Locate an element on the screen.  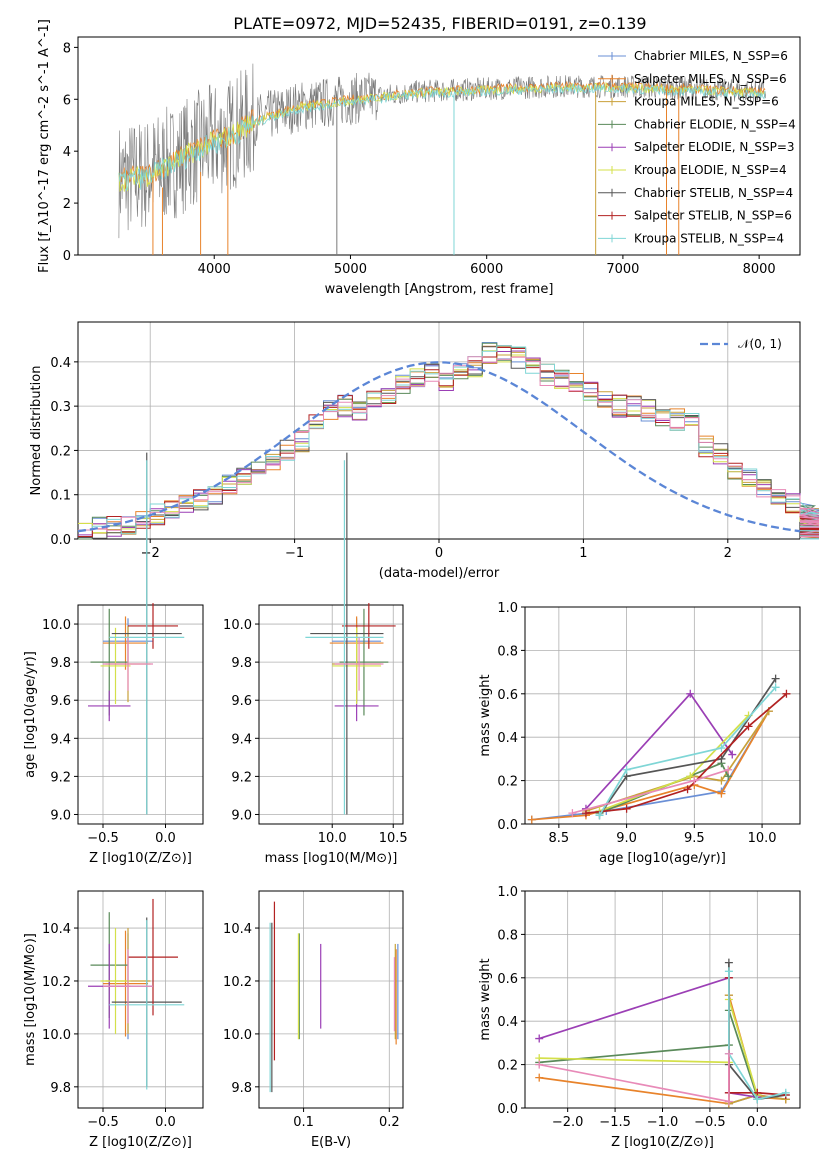
x-tick-label: 9.5 is located at coordinates (694, 838).